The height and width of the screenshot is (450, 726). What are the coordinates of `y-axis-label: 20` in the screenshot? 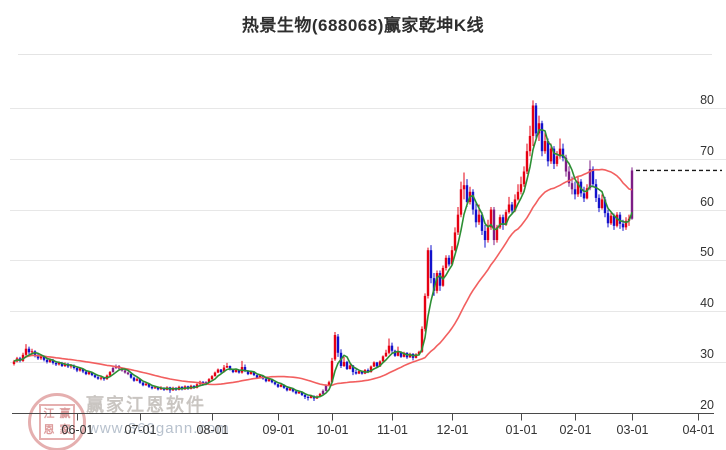 It's located at (707, 405).